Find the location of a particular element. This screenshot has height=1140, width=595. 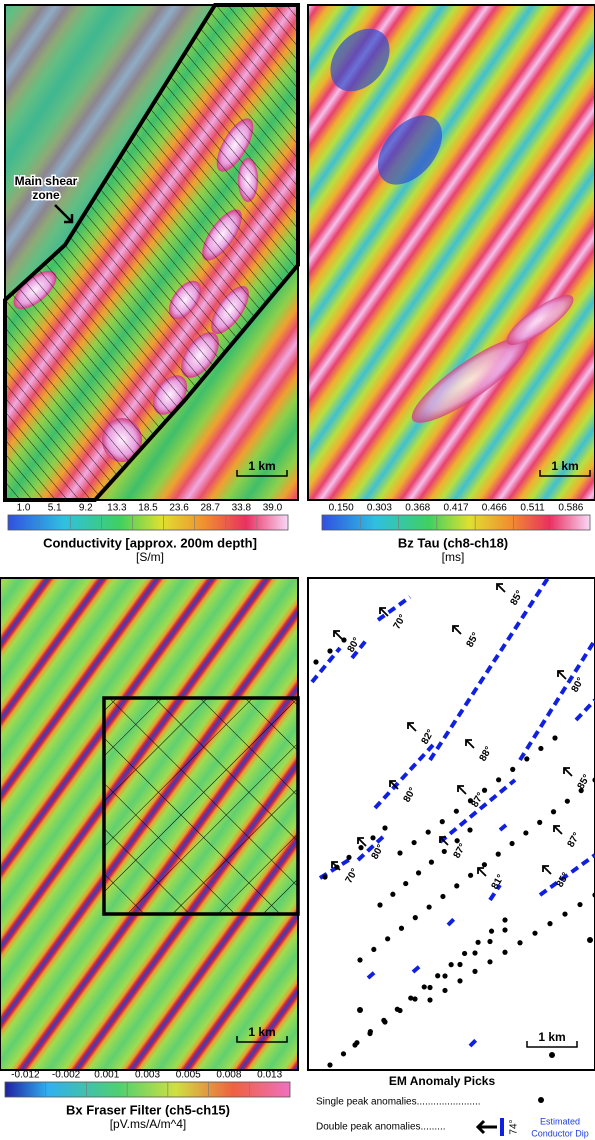

map-region is located at coordinates (110, 152).